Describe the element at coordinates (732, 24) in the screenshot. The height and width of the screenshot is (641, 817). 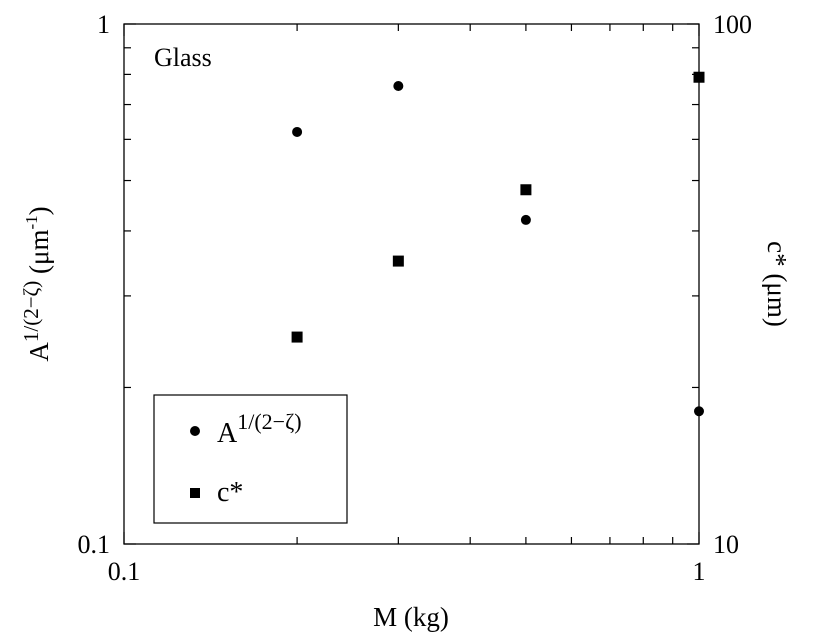
I see `y-right-tick-label: 100` at that location.